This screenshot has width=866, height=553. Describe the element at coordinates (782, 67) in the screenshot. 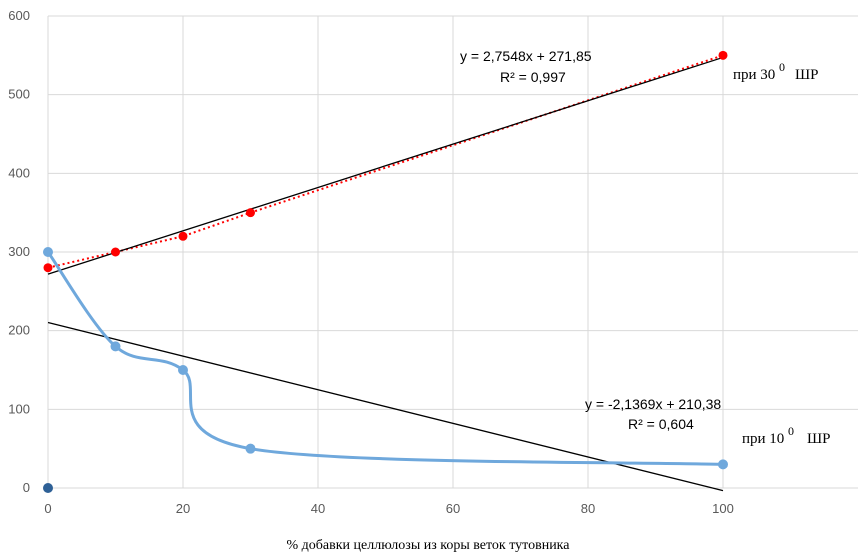

I see `red-series-label-sup: 0` at that location.